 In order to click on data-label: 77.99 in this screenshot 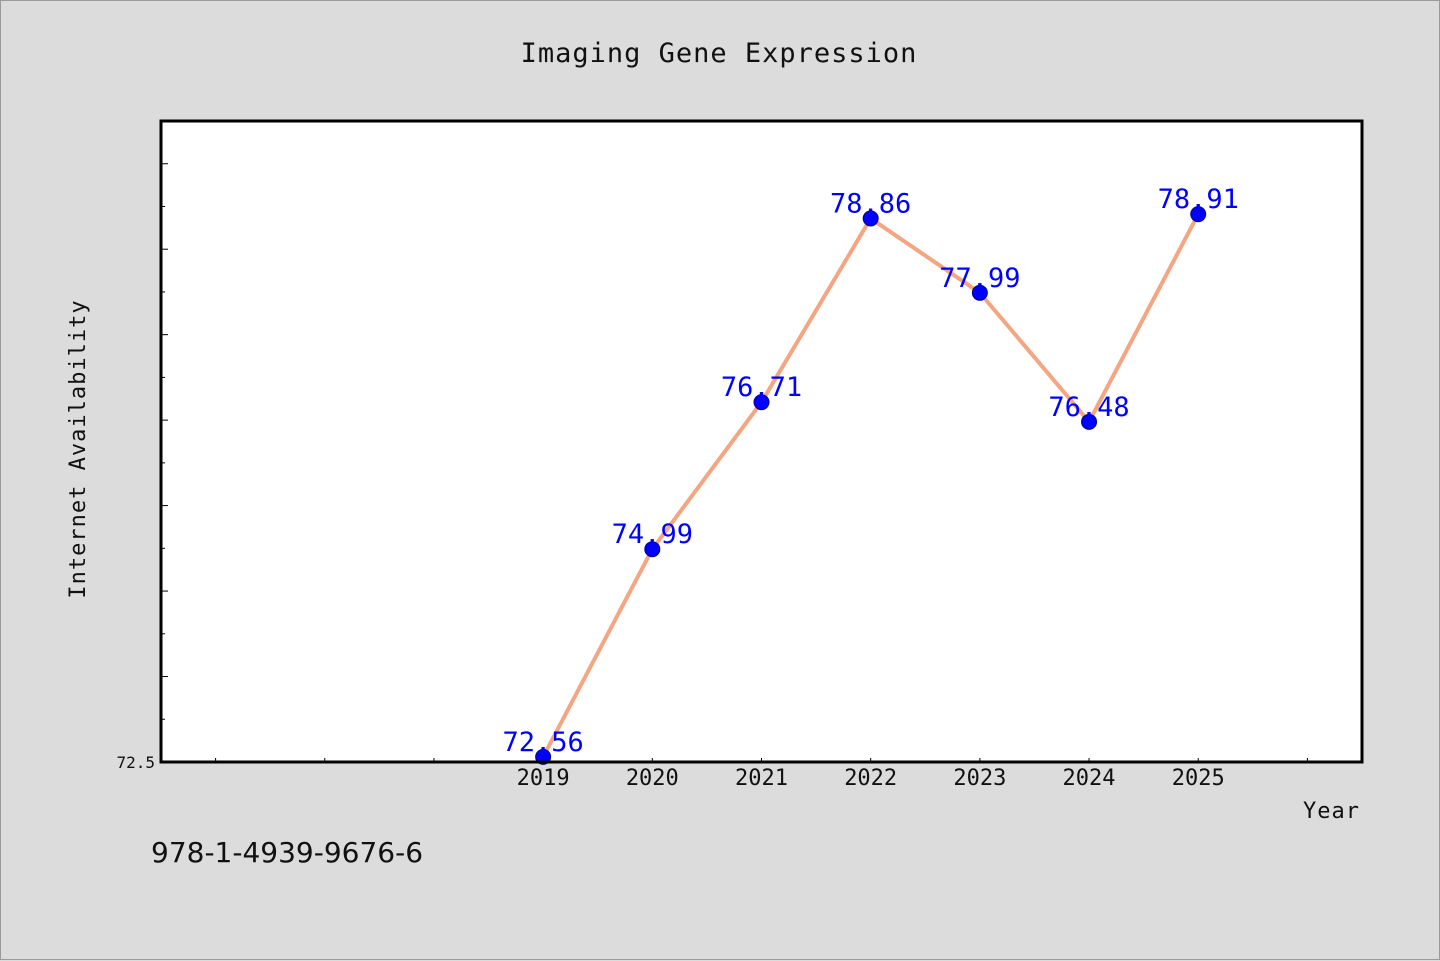, I will do `click(979, 278)`.